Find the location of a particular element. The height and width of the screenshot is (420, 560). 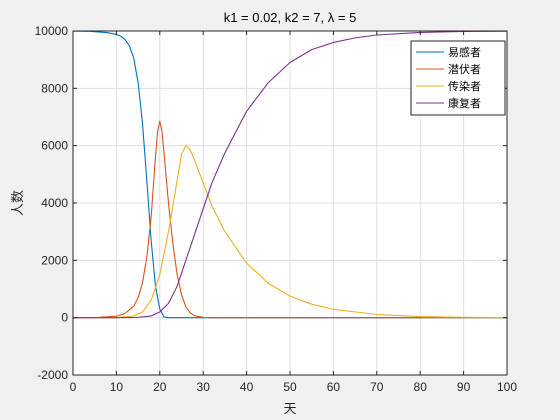

x-axis-label: 天 is located at coordinates (289, 409).